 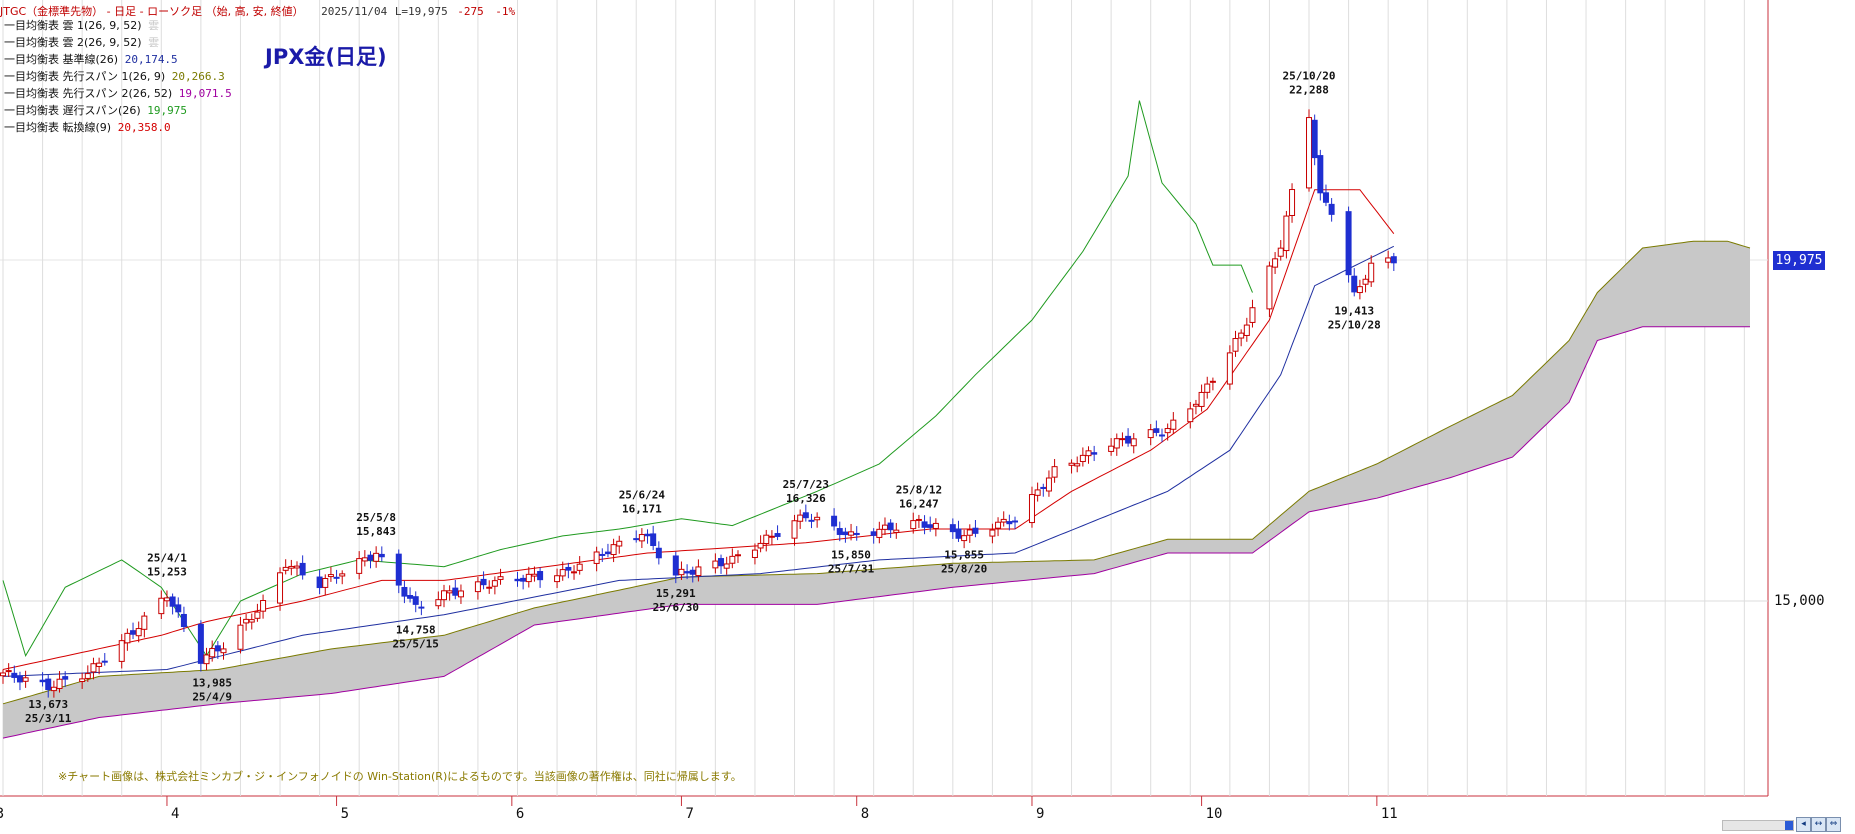 What do you see at coordinates (1833, 824) in the screenshot?
I see `zoom-in-icon: ⇔` at bounding box center [1833, 824].